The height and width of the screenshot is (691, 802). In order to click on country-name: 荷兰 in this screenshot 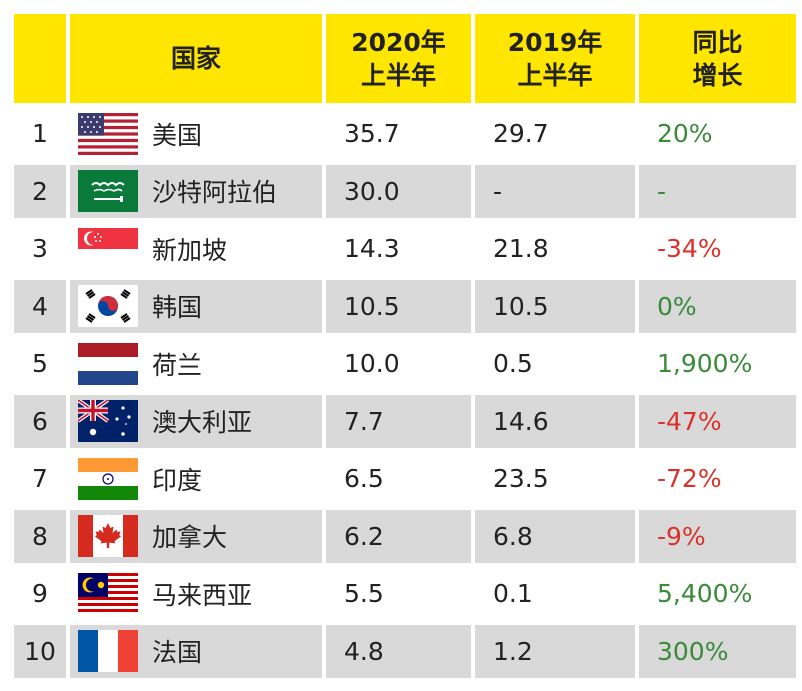, I will do `click(177, 365)`.